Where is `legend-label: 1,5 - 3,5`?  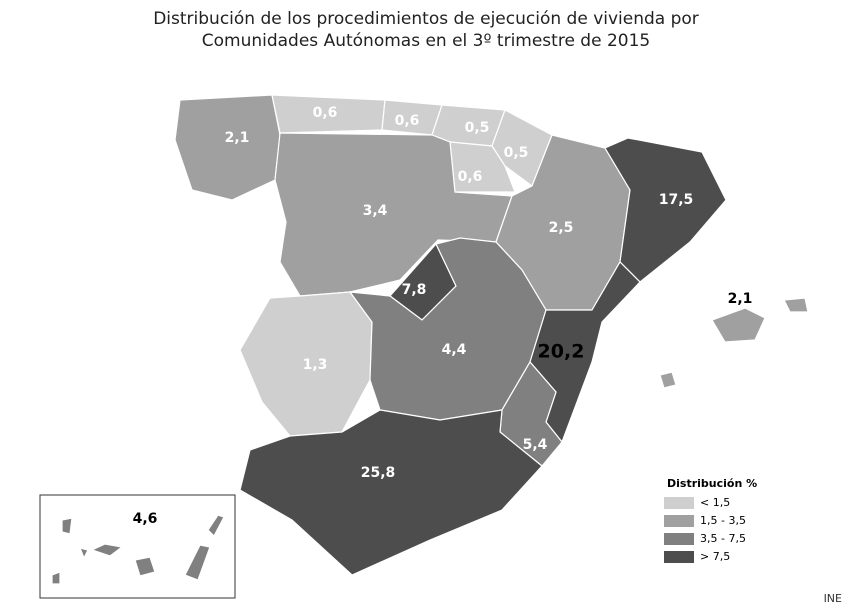 legend-label: 1,5 - 3,5 is located at coordinates (723, 520).